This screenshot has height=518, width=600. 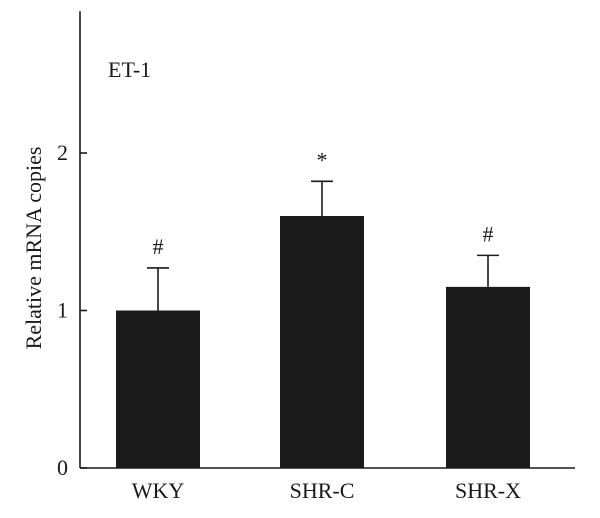 I want to click on x-tick-label: SHR-X, so click(x=488, y=490).